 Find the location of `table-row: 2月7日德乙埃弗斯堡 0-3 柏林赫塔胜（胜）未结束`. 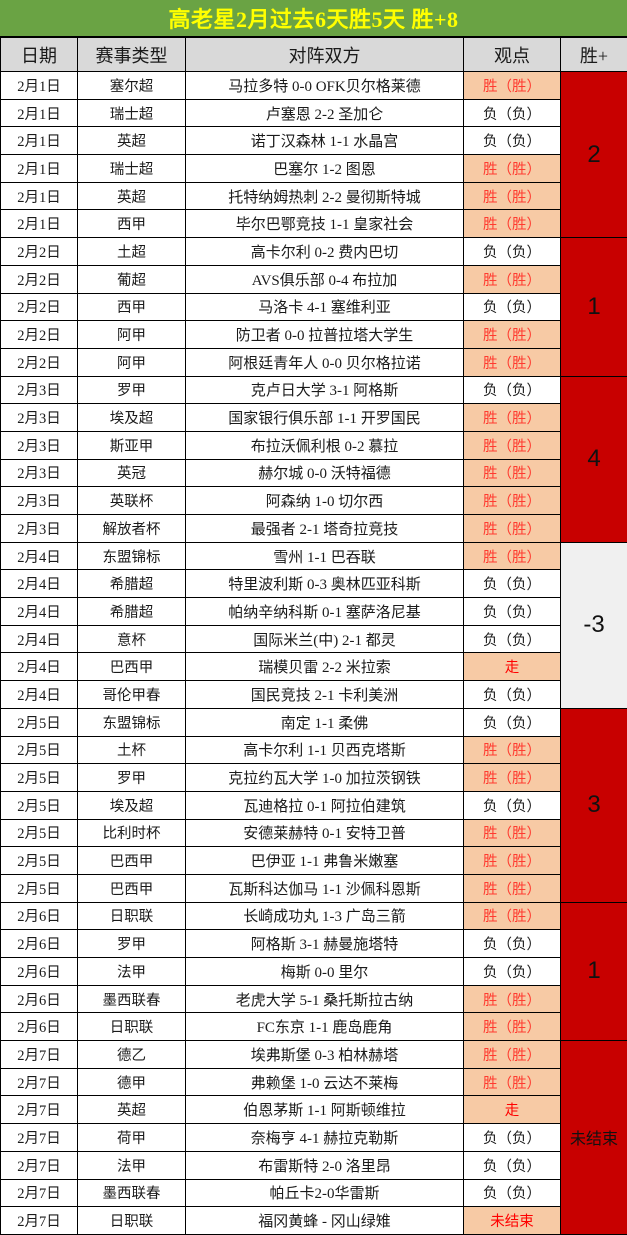

table-row: 2月7日德乙埃弗斯堡 0-3 柏林赫塔胜（胜）未结束 is located at coordinates (314, 1055).